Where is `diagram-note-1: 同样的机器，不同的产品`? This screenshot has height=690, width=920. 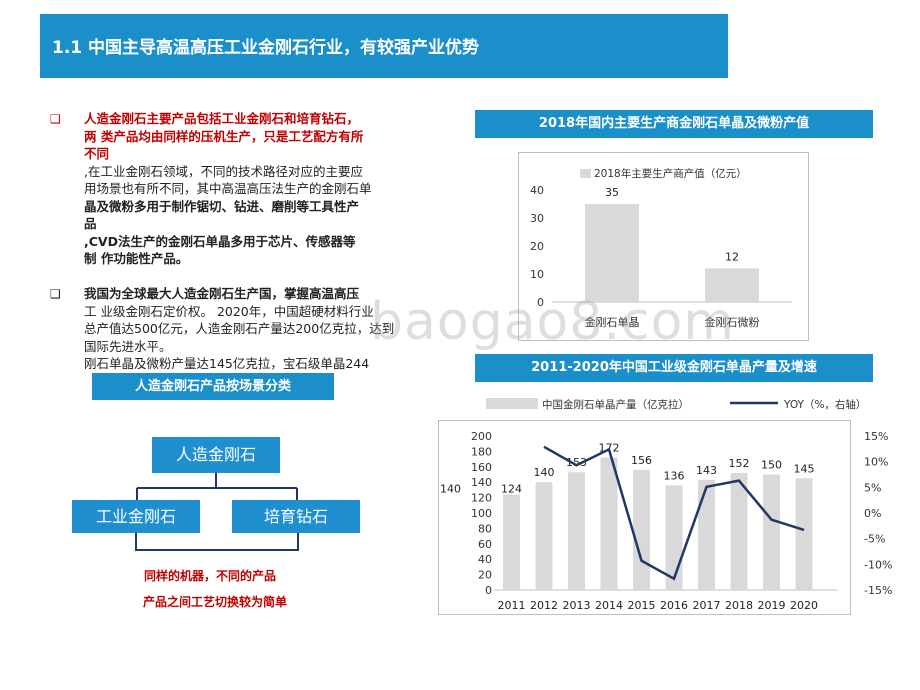 diagram-note-1: 同样的机器，不同的产品 is located at coordinates (209, 576).